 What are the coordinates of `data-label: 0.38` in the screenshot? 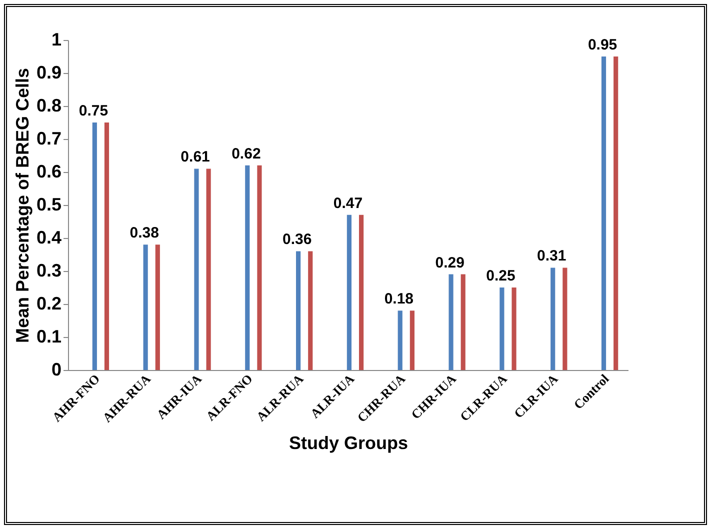 It's located at (144, 233).